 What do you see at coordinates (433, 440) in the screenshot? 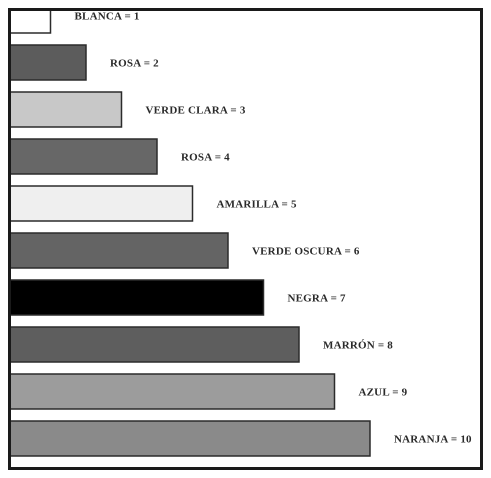
I see `bar-label-10: NARANJA = 10` at bounding box center [433, 440].